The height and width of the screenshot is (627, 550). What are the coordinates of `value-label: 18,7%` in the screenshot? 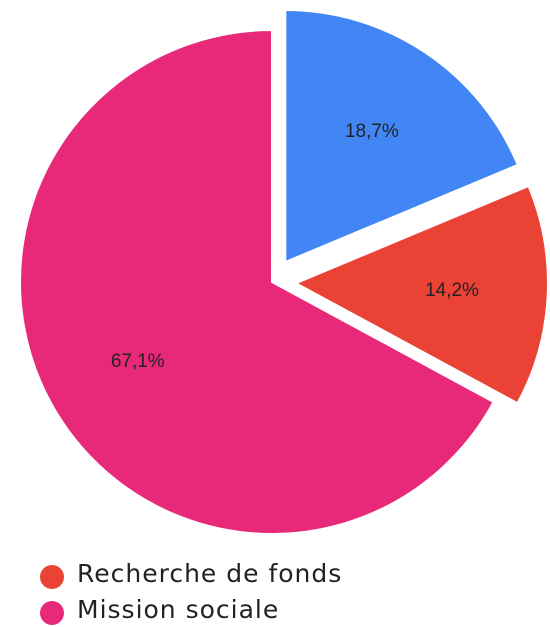 It's located at (372, 131).